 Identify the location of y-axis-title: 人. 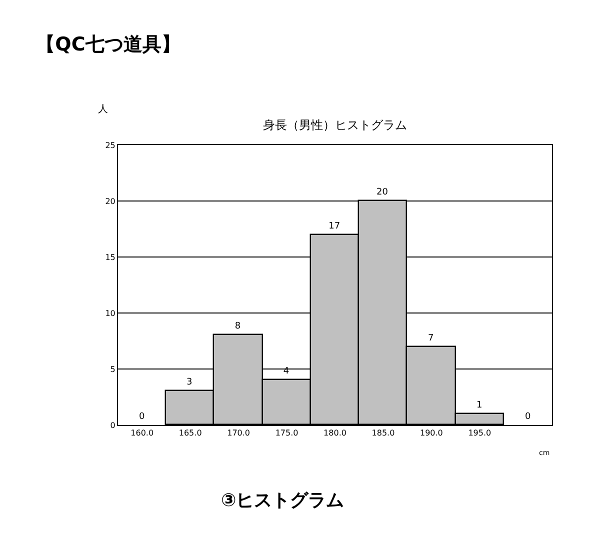
(103, 109).